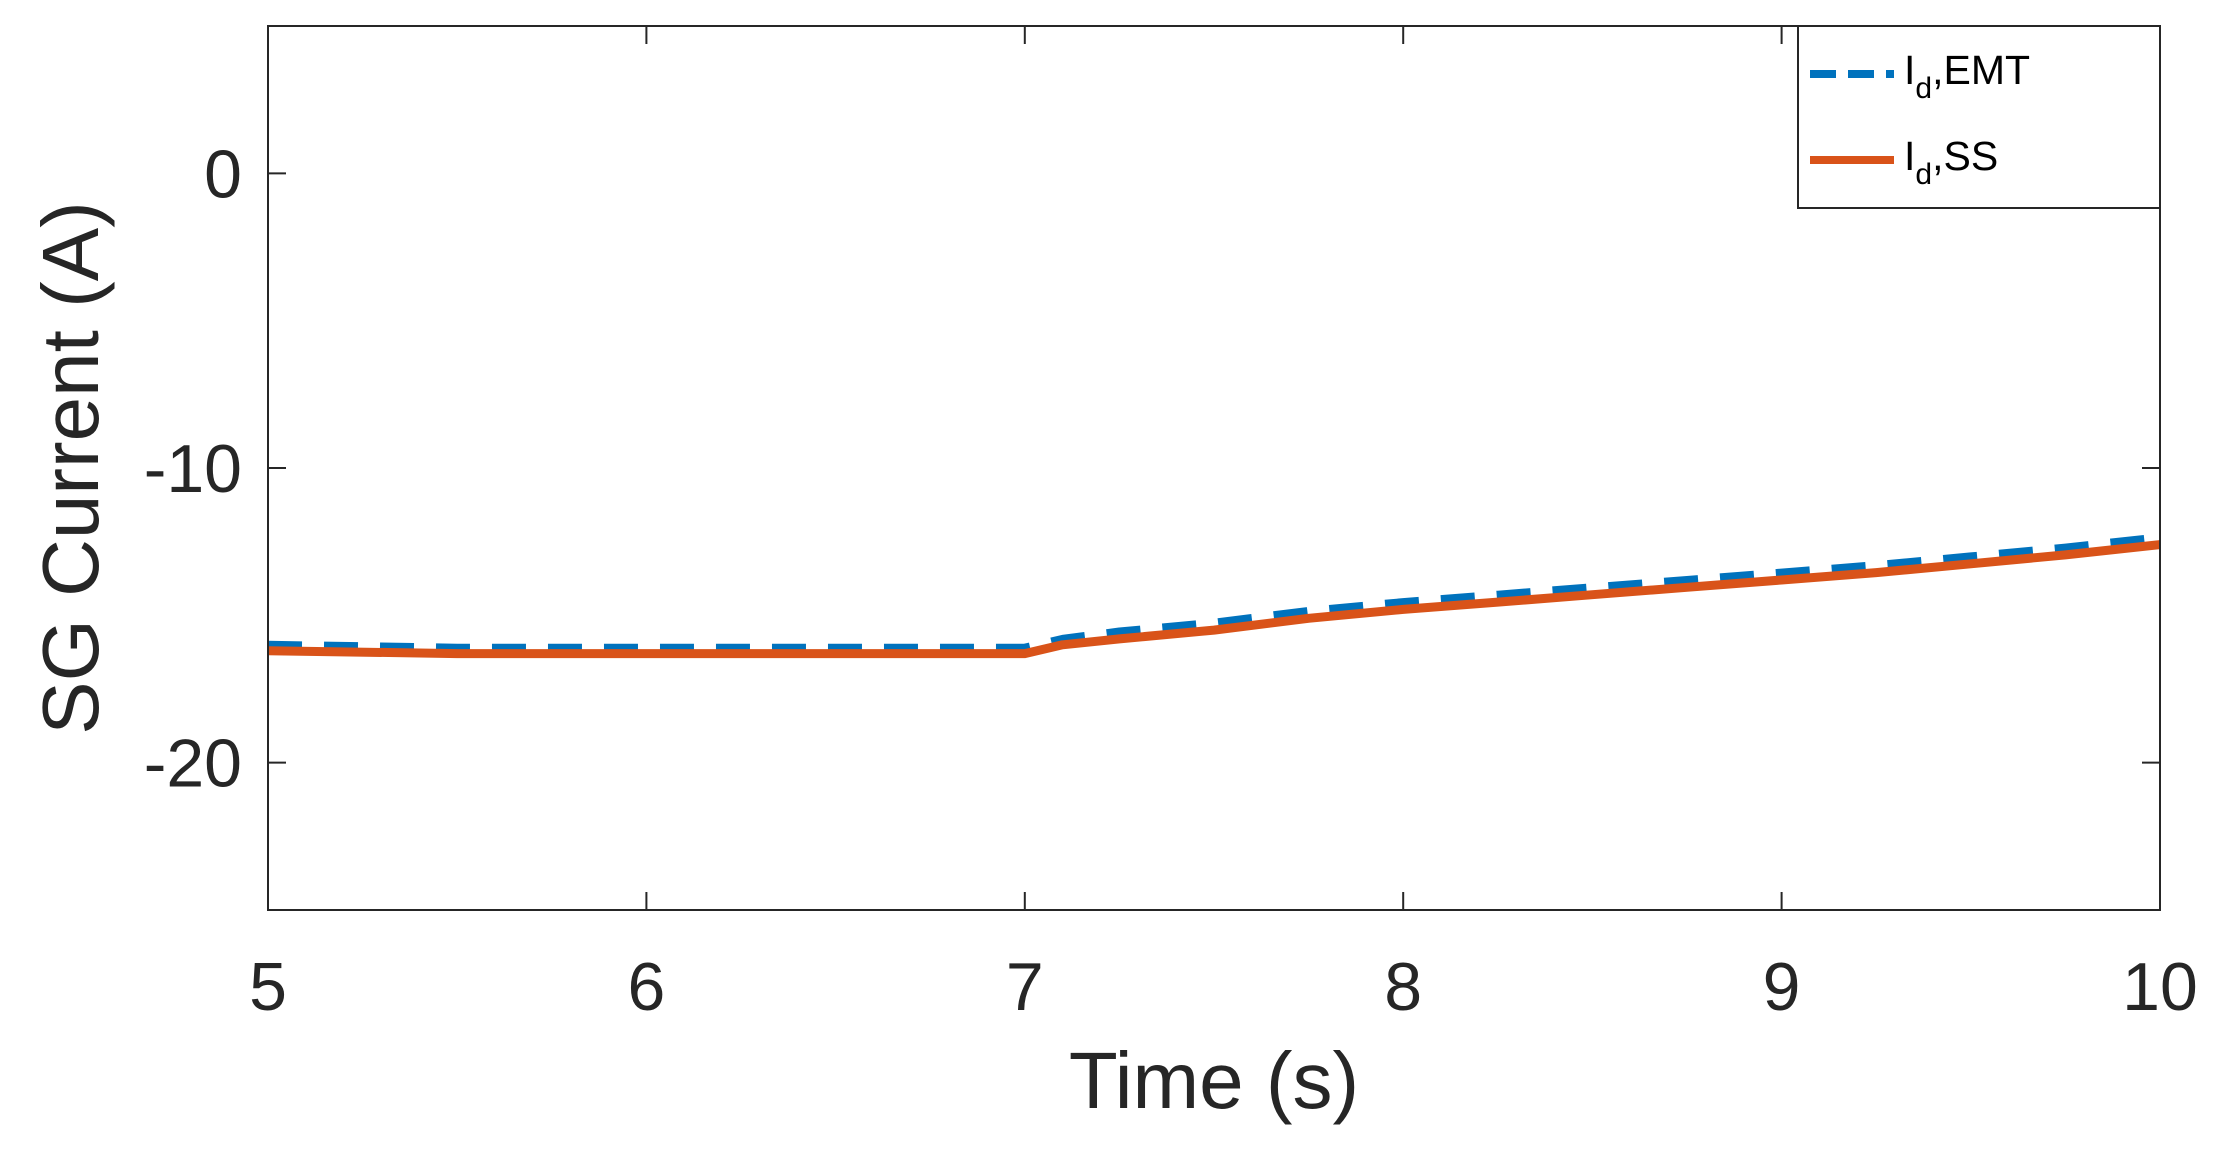 Image resolution: width=2216 pixels, height=1161 pixels. Describe the element at coordinates (1214, 1080) in the screenshot. I see `x-axis-title: Time (s)` at that location.